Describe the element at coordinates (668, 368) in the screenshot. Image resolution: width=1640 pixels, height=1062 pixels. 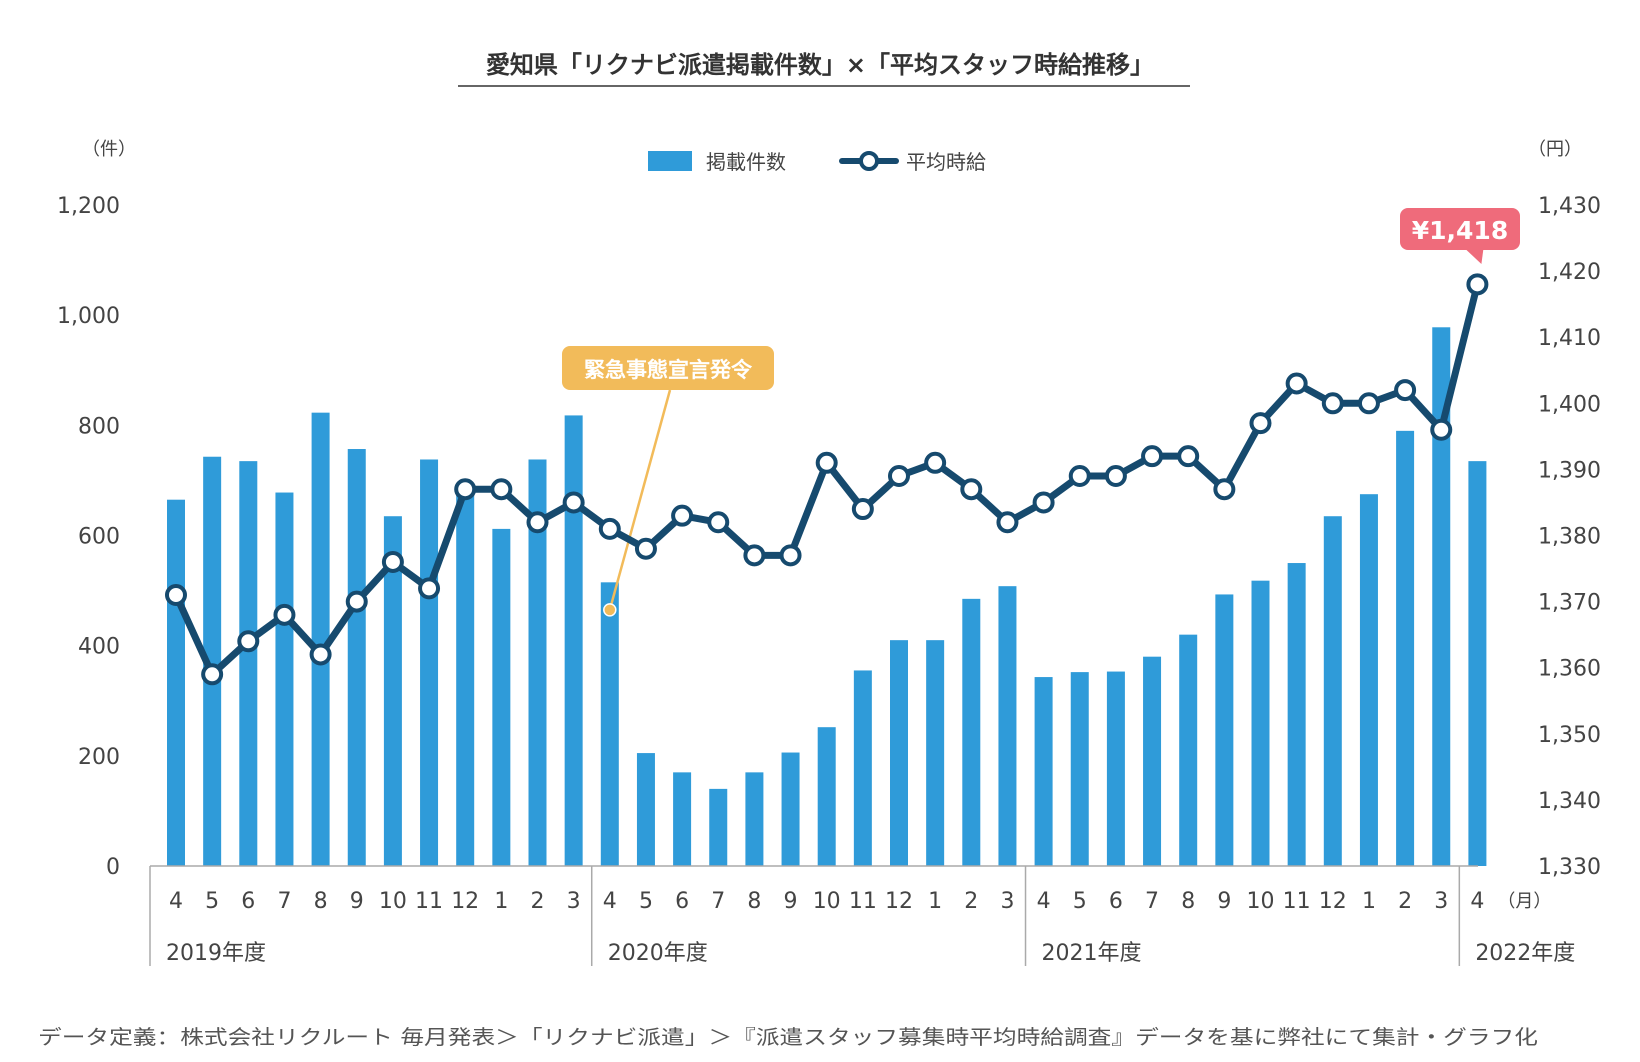
I see `annotation-box` at that location.